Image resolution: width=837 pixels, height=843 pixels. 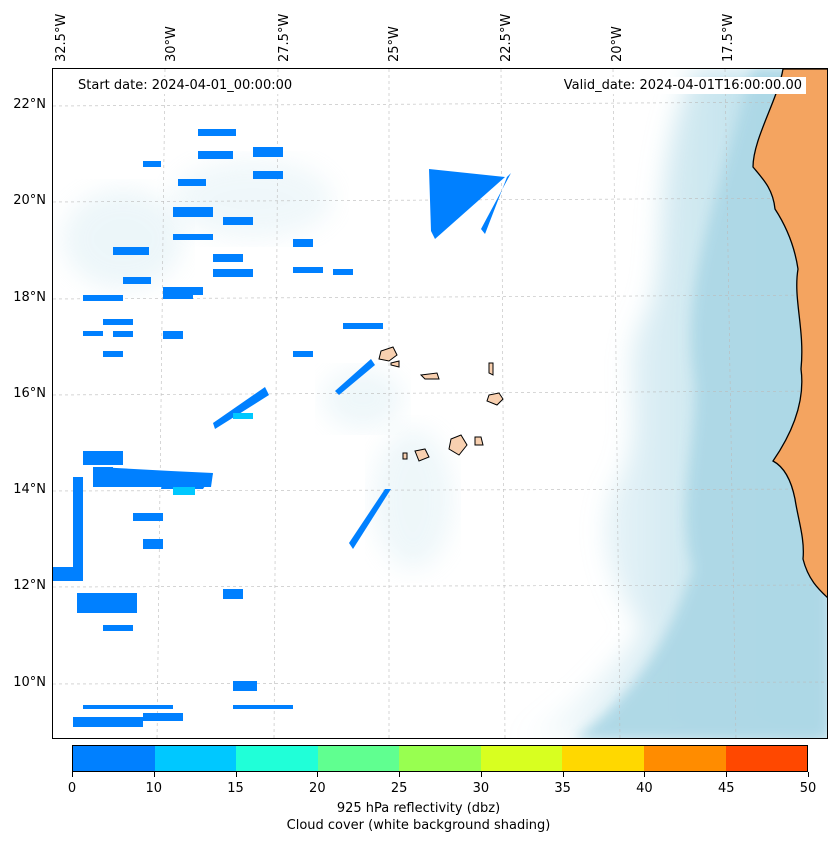 I want to click on colorbar-tick-label: 50, so click(x=808, y=788).